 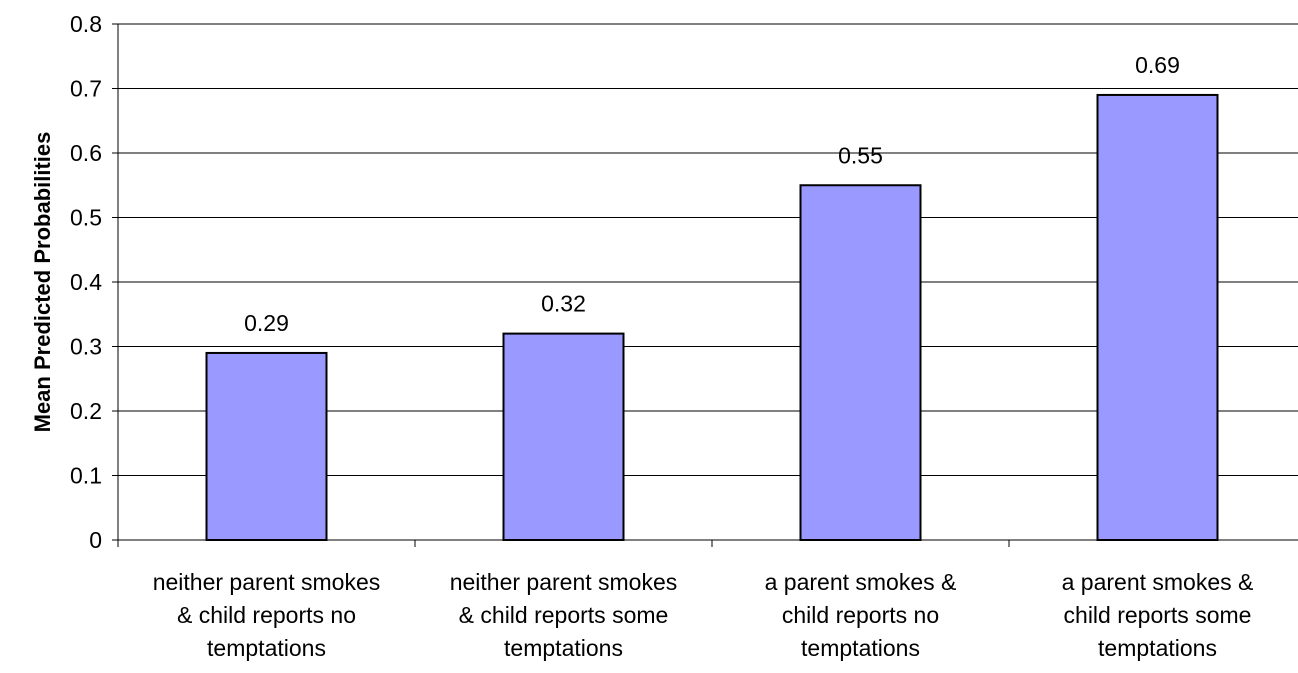 I want to click on y-tick-label: 0.7, so click(x=86, y=89).